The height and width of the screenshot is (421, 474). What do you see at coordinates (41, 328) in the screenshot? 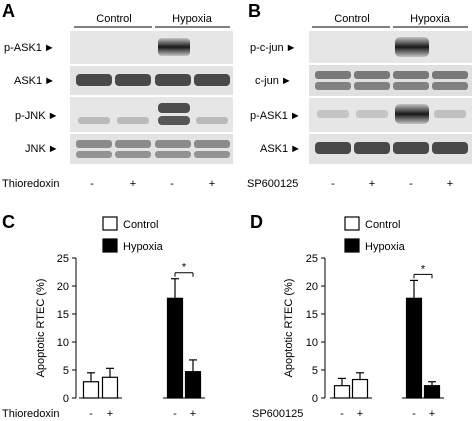
I see `y-axis-label: Apoptotic RTEC (%)` at bounding box center [41, 328].